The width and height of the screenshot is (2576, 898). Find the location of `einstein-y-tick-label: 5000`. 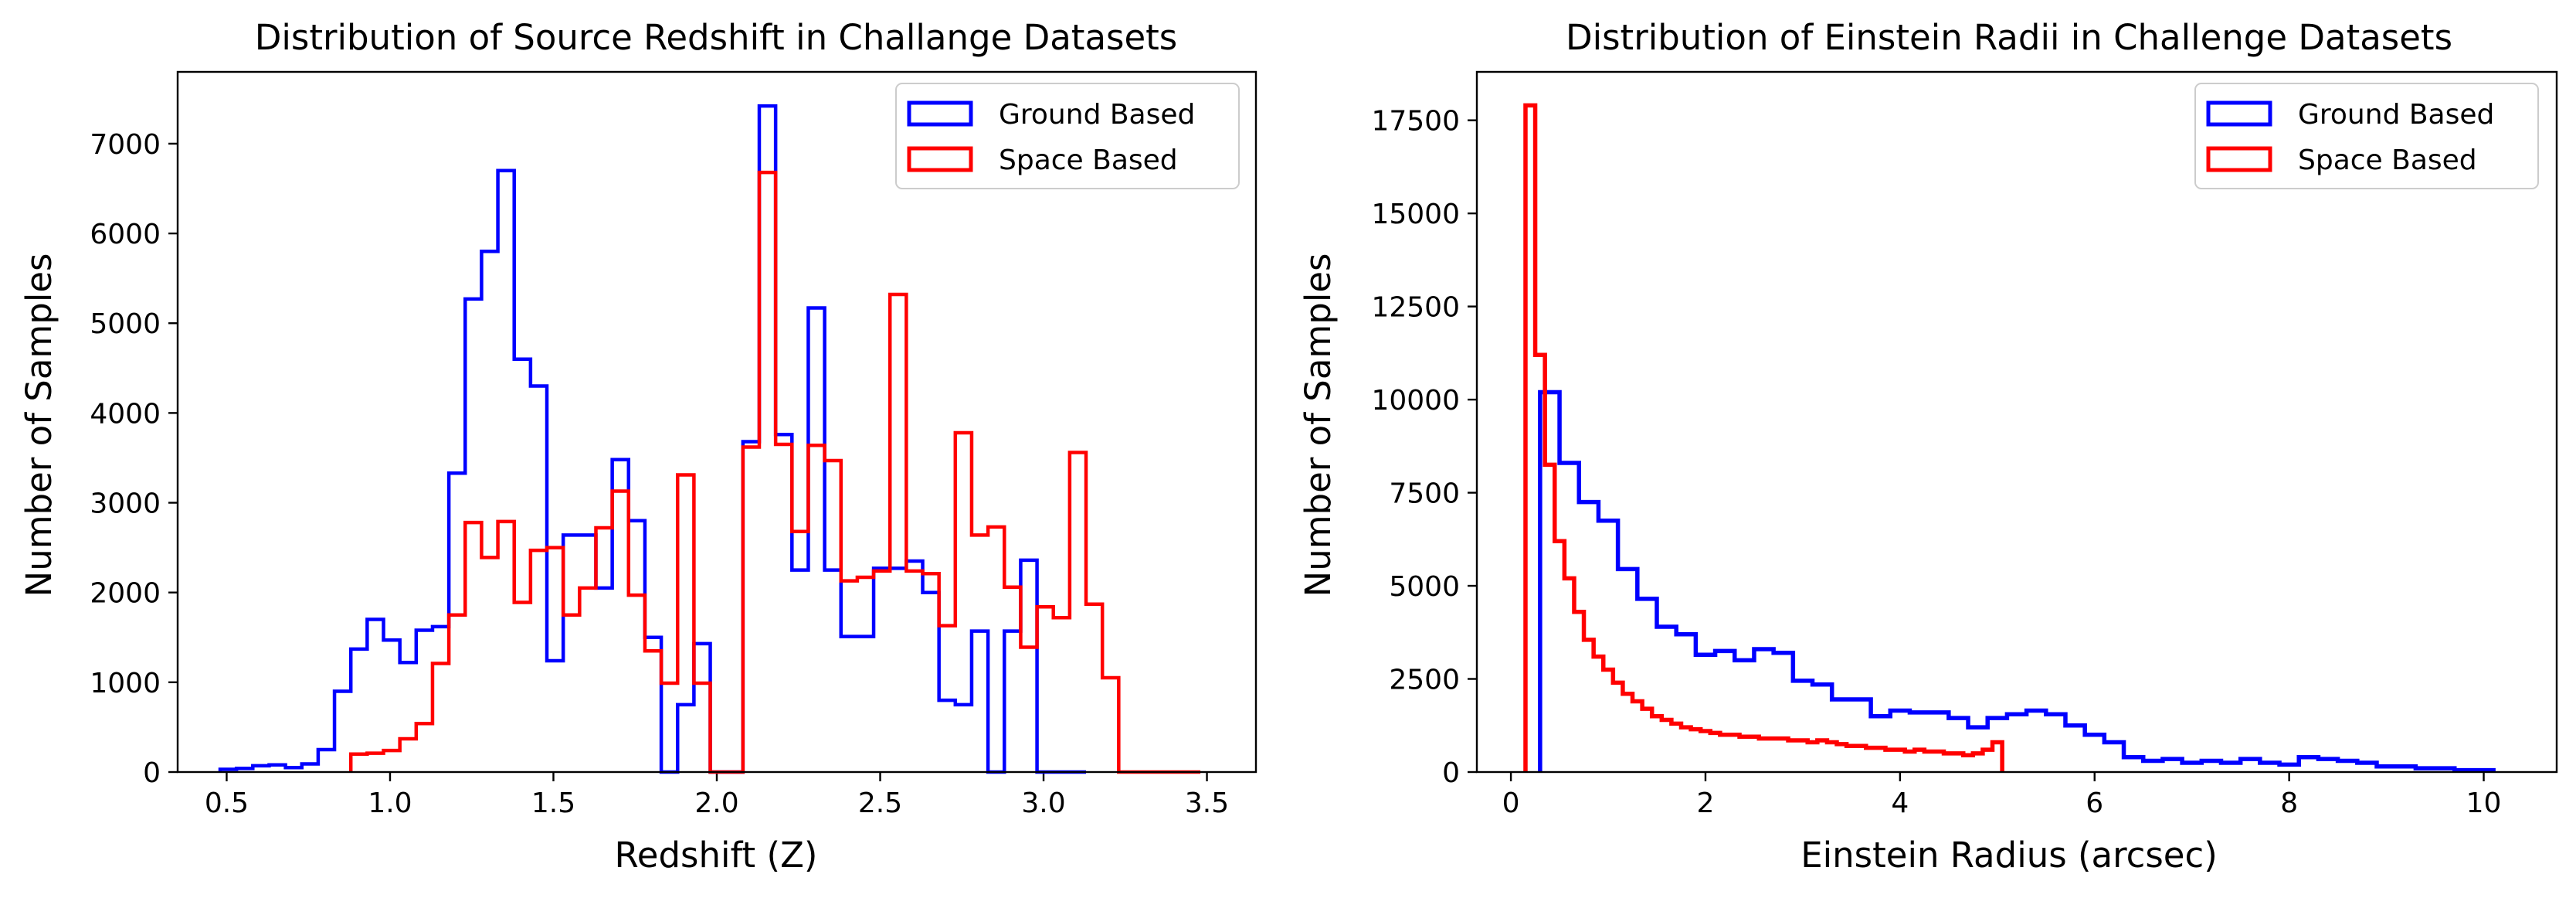

einstein-y-tick-label: 5000 is located at coordinates (1424, 587).